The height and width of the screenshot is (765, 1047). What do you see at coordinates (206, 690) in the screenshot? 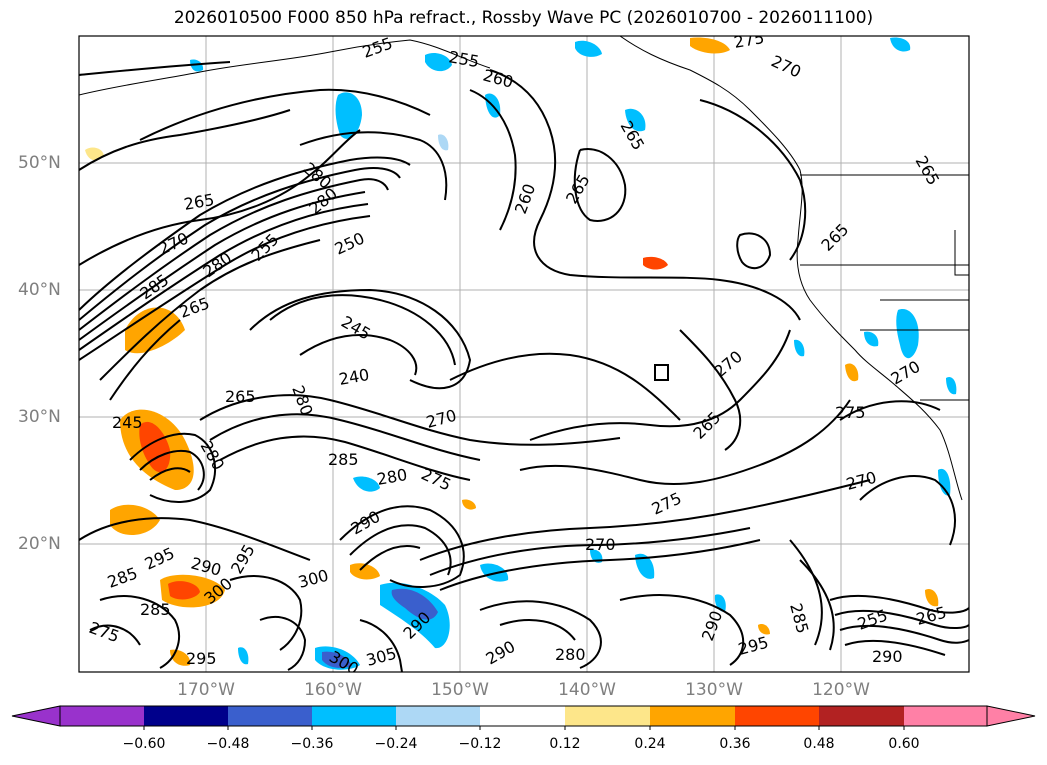
I see `lon-label: 170°W` at bounding box center [206, 690].